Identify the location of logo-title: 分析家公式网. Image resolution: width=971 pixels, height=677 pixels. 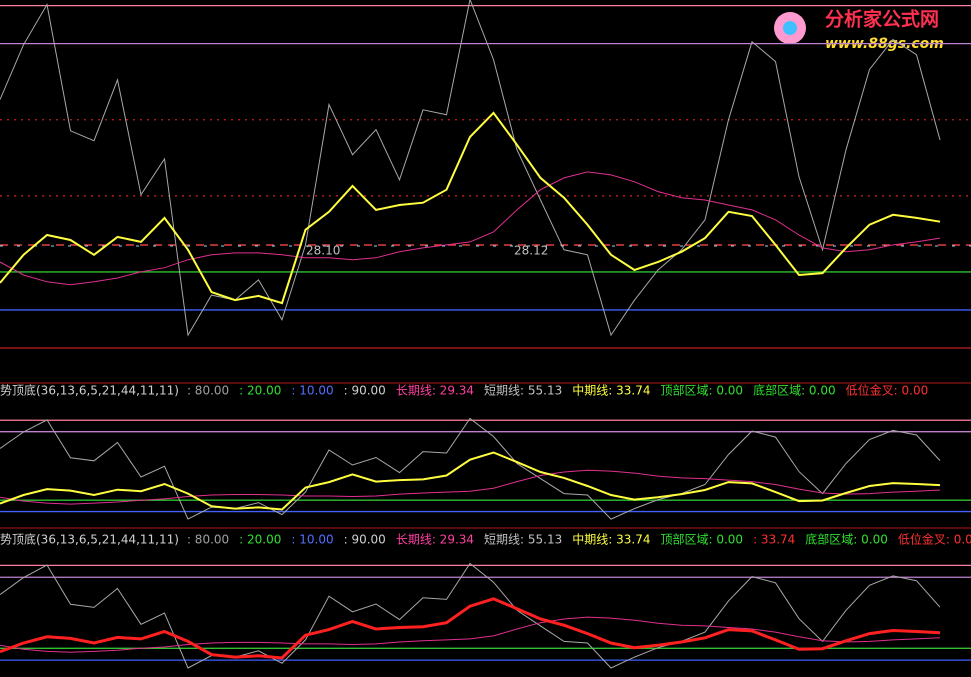
(882, 19).